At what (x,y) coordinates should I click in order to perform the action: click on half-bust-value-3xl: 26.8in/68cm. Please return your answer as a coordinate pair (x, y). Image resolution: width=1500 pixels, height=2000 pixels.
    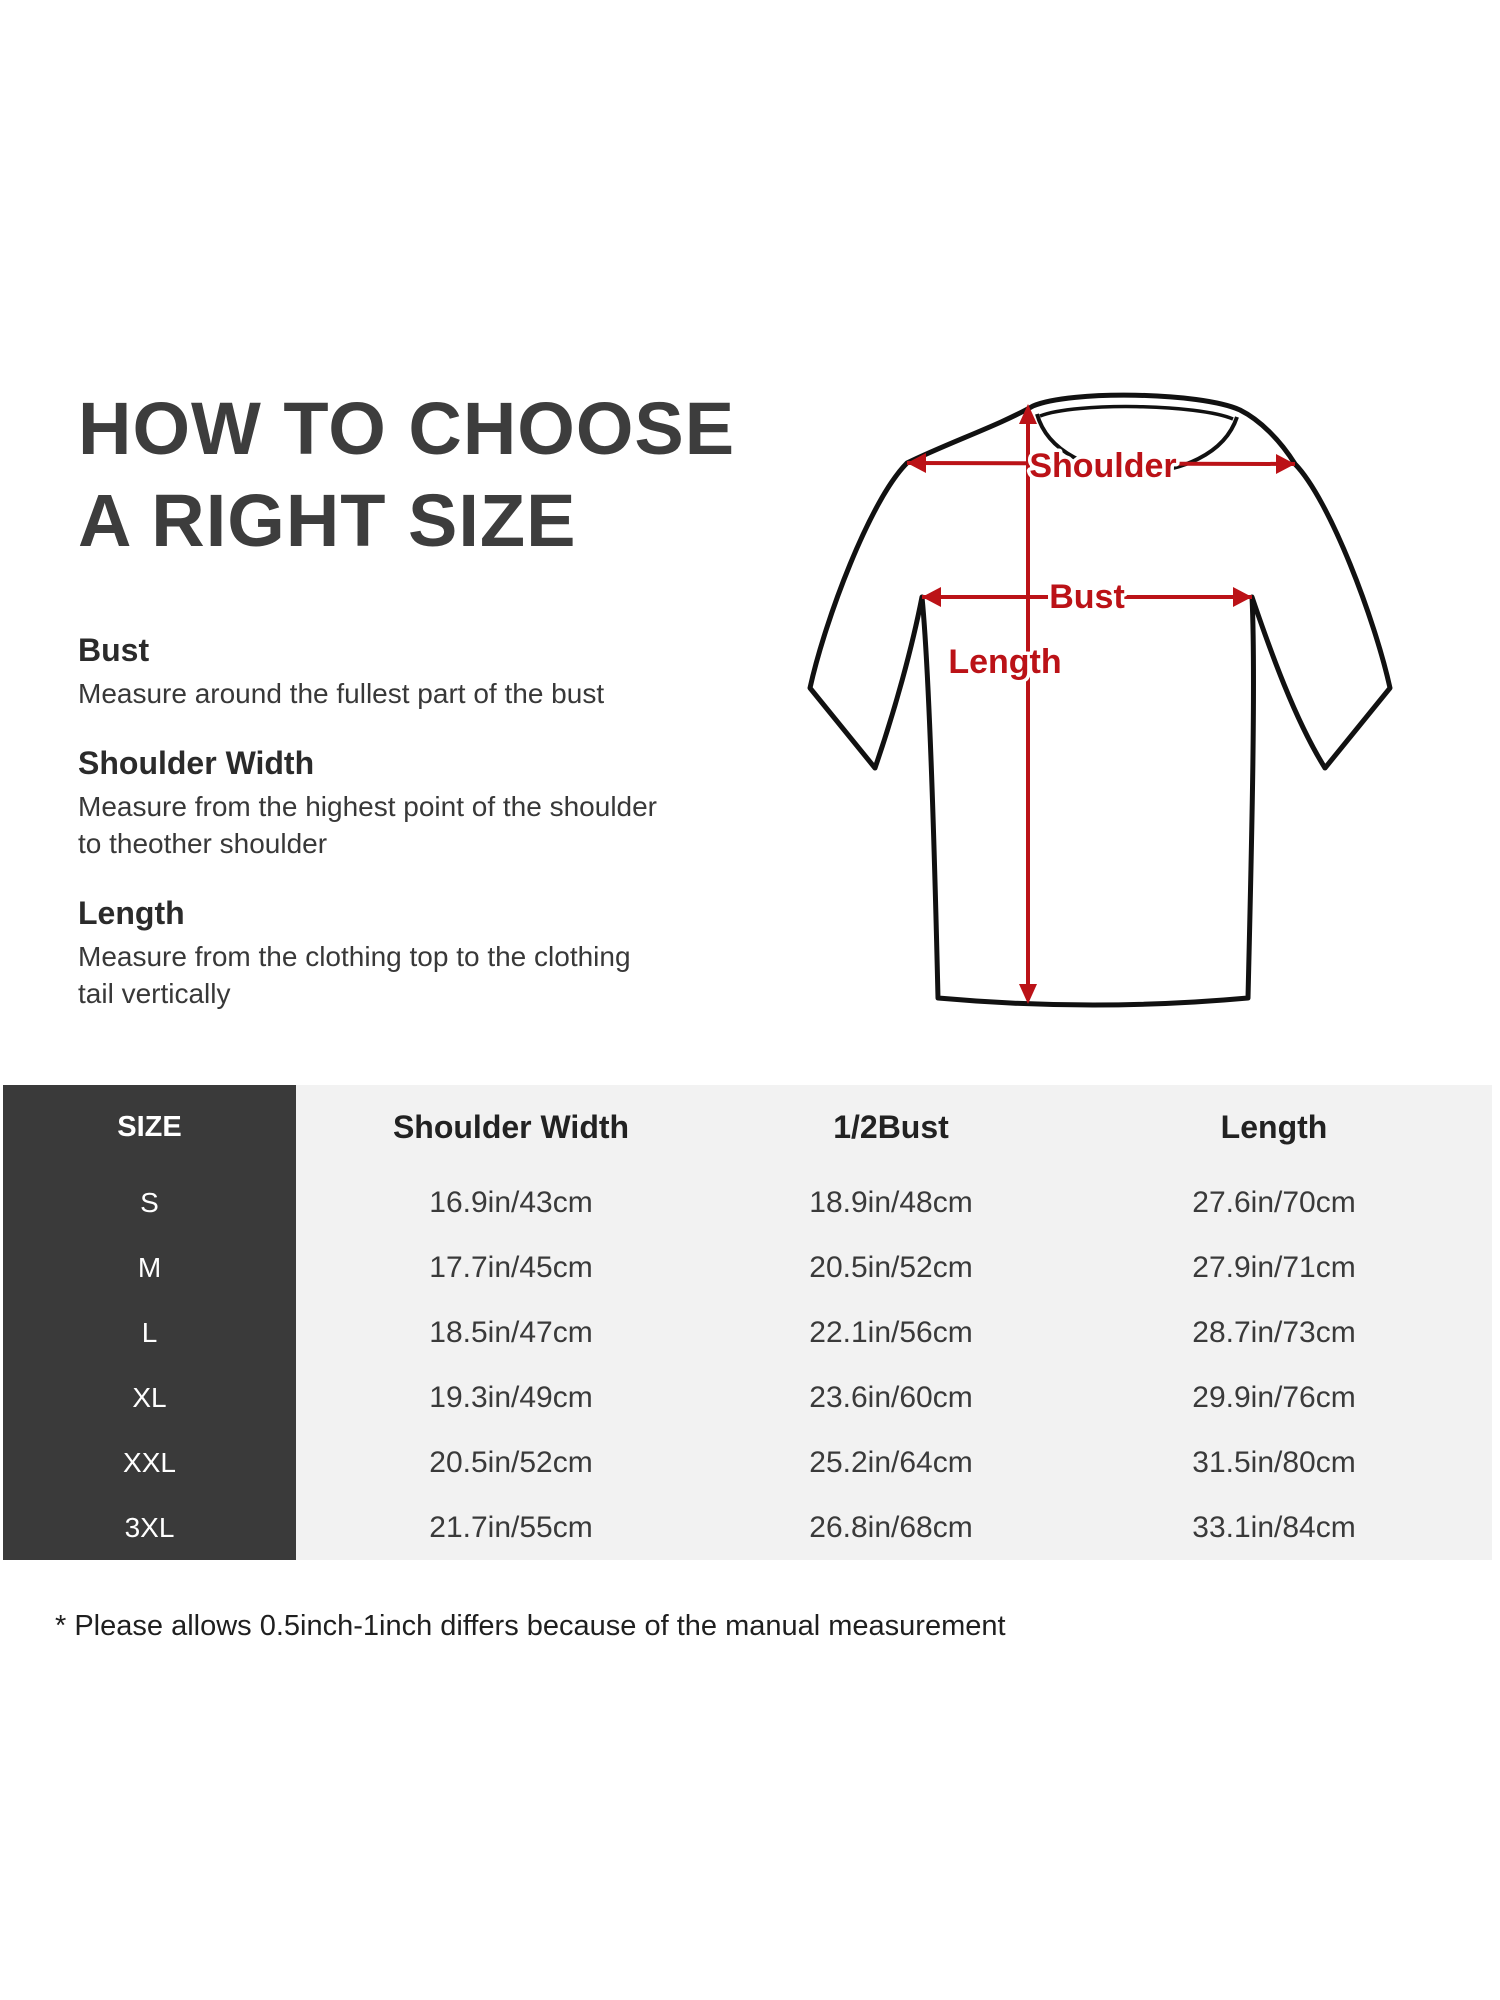
    Looking at the image, I should click on (891, 1527).